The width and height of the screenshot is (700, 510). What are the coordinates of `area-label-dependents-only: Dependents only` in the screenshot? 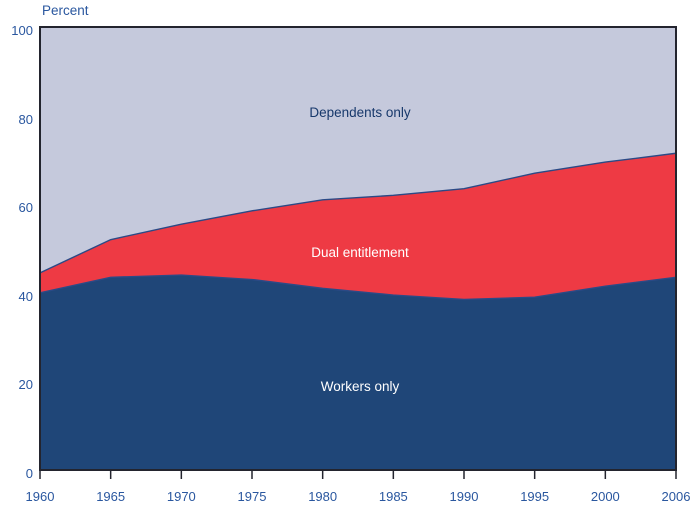 It's located at (360, 112).